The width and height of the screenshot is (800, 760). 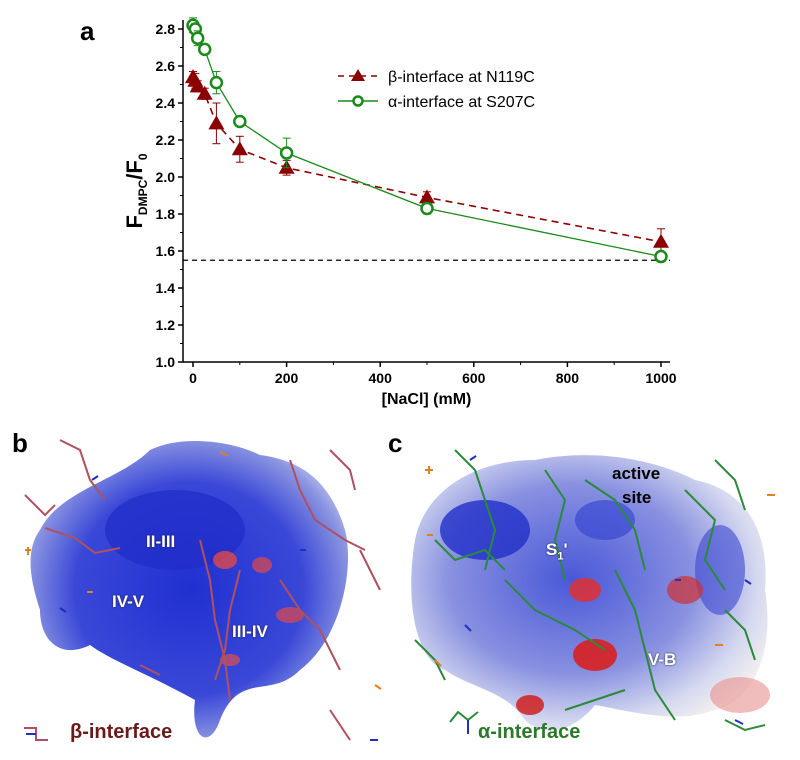 I want to click on region-label-V-B: V-B, so click(x=662, y=659).